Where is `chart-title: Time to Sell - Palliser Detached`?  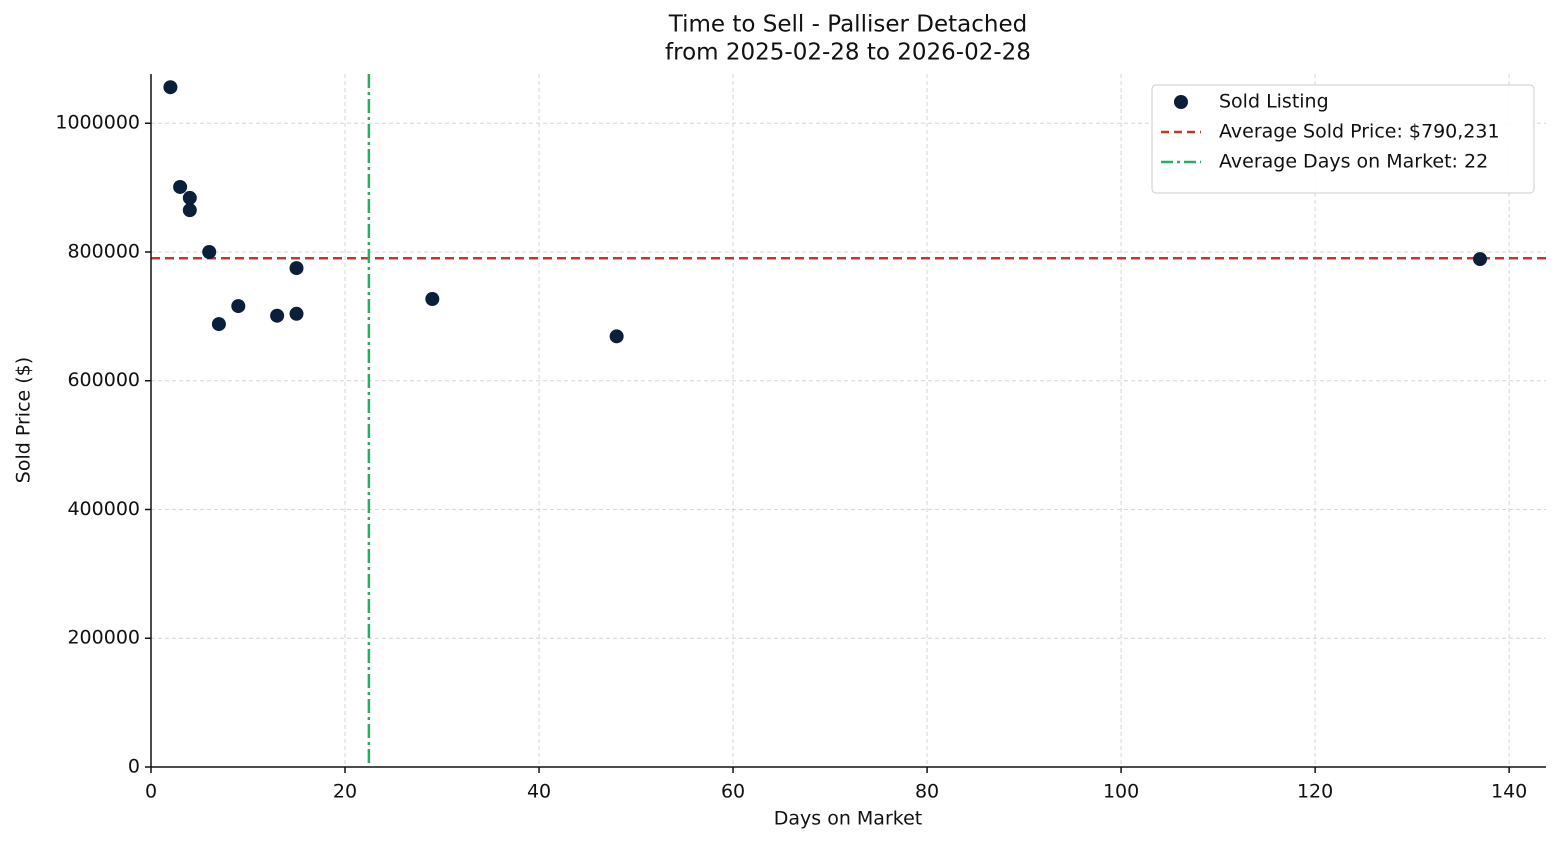
chart-title: Time to Sell - Palliser Detached is located at coordinates (847, 25).